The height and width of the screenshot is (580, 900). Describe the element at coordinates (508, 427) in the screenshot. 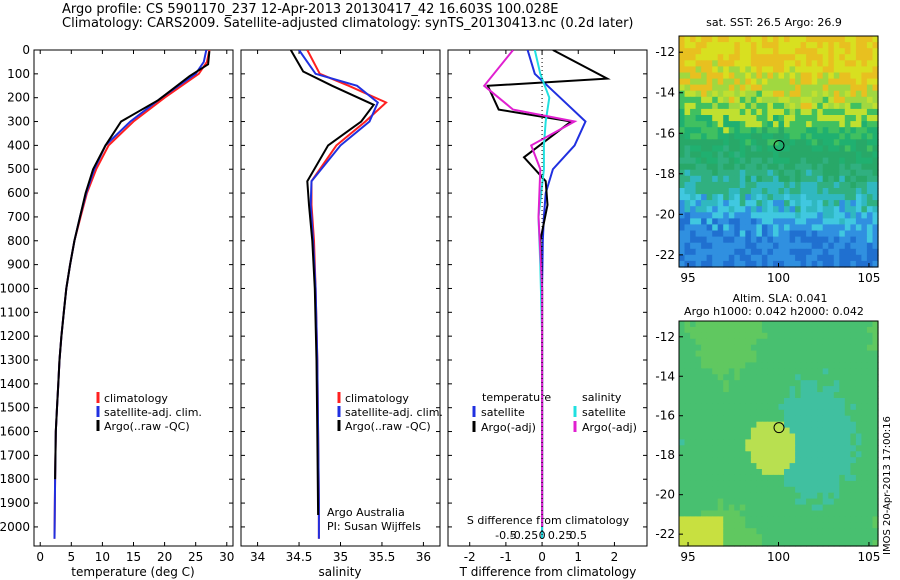

I see `legend-t-argo-label: Argo(-adj)` at that location.